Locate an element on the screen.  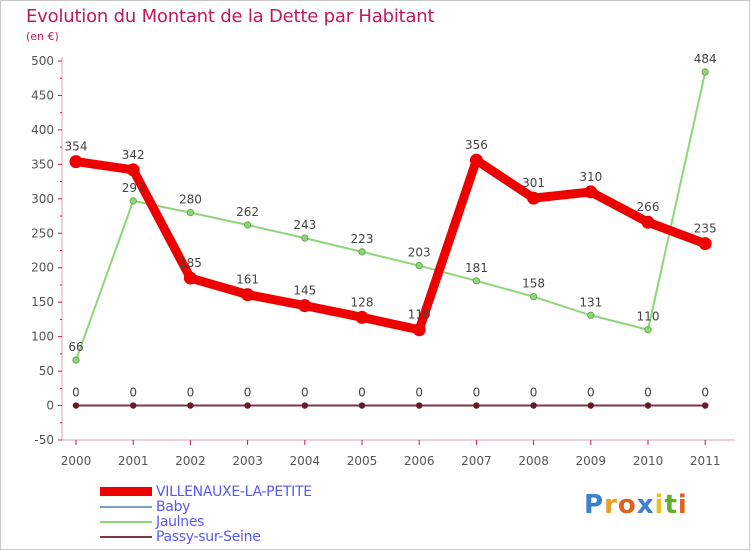
data-label: 223 is located at coordinates (362, 239).